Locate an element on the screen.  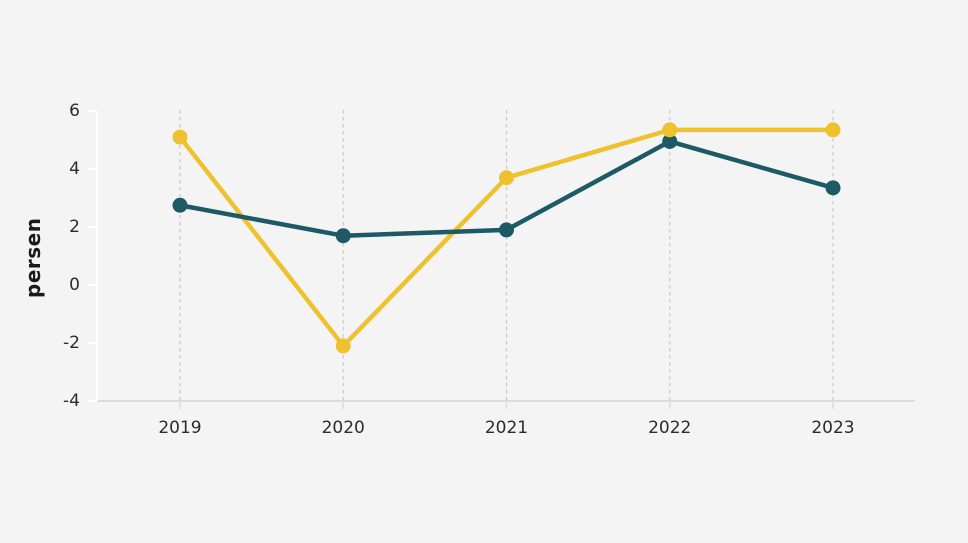
y-tick-label: 0 is located at coordinates (74, 285).